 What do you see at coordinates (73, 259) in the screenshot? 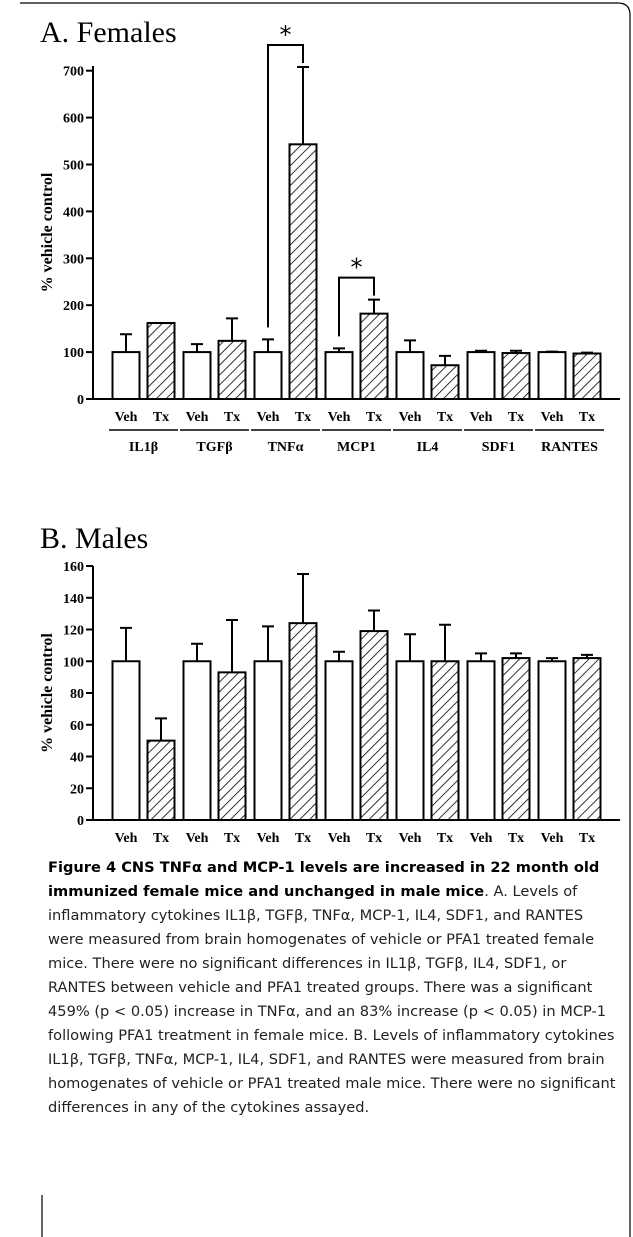
I see `y-tick-label: 300` at bounding box center [73, 259].